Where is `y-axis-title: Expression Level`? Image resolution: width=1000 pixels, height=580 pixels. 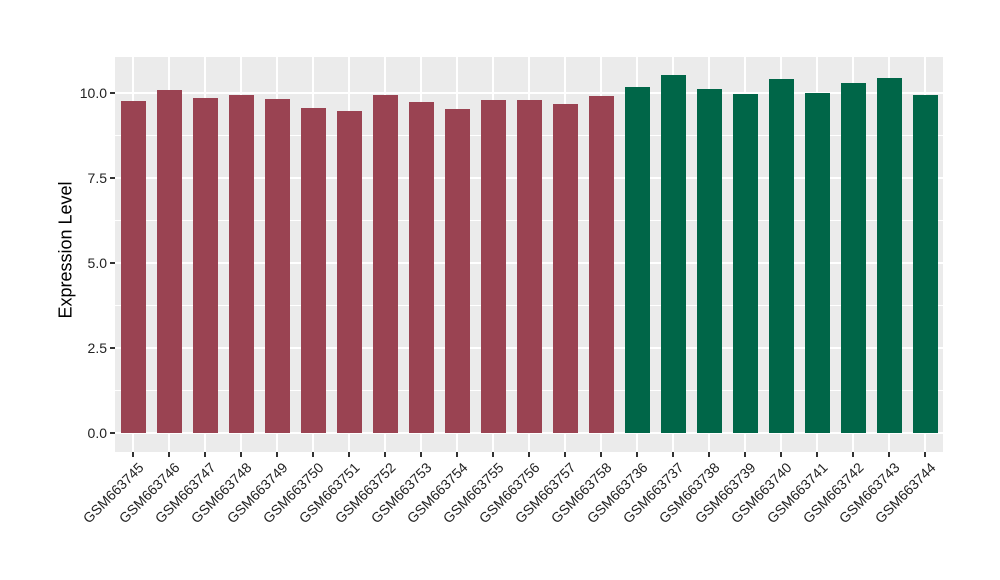 y-axis-title: Expression Level is located at coordinates (65, 250).